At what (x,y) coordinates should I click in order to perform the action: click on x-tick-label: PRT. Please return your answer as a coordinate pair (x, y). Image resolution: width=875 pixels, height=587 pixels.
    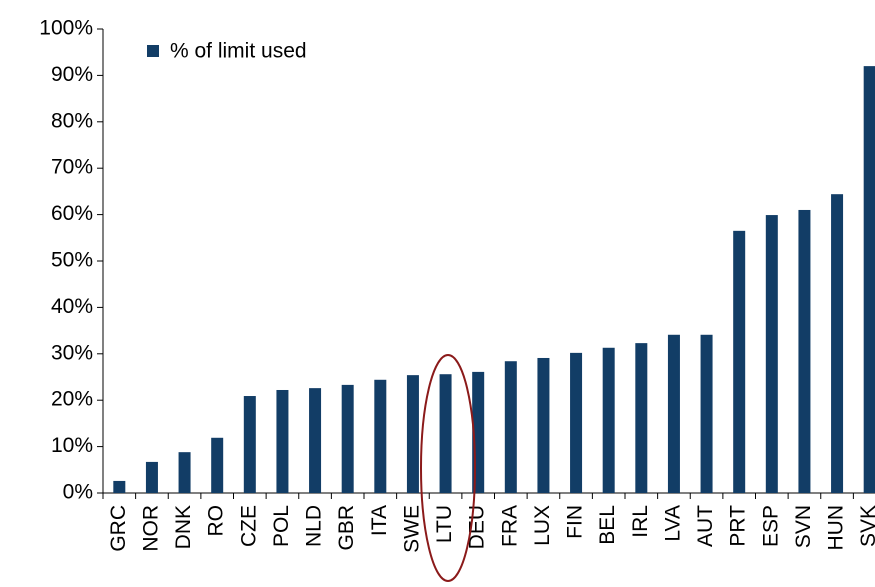
    Looking at the image, I should click on (738, 526).